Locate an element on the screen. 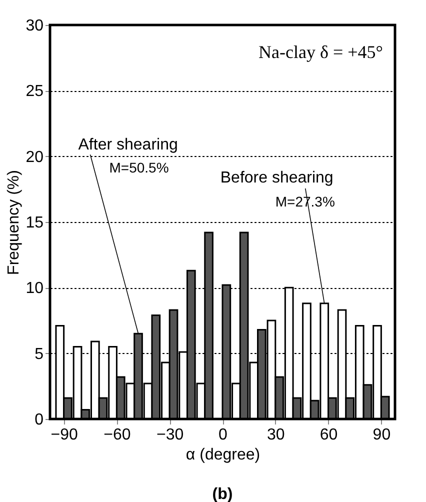 Image resolution: width=426 pixels, height=502 pixels. annotation: M=50.5% is located at coordinates (139, 168).